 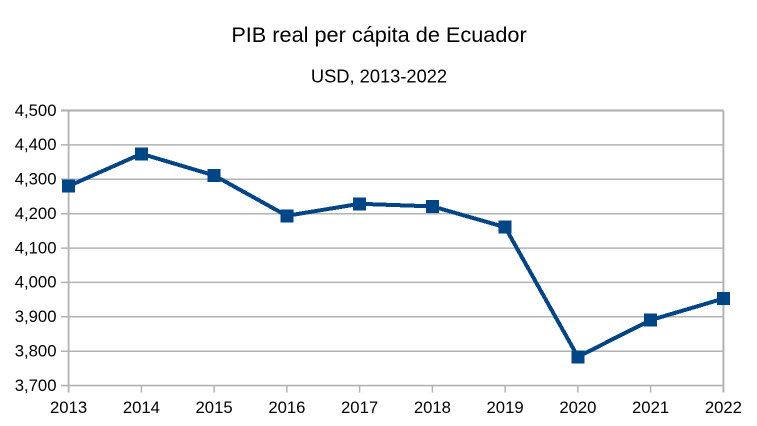 I want to click on svg-text: 2013, so click(x=68, y=407).